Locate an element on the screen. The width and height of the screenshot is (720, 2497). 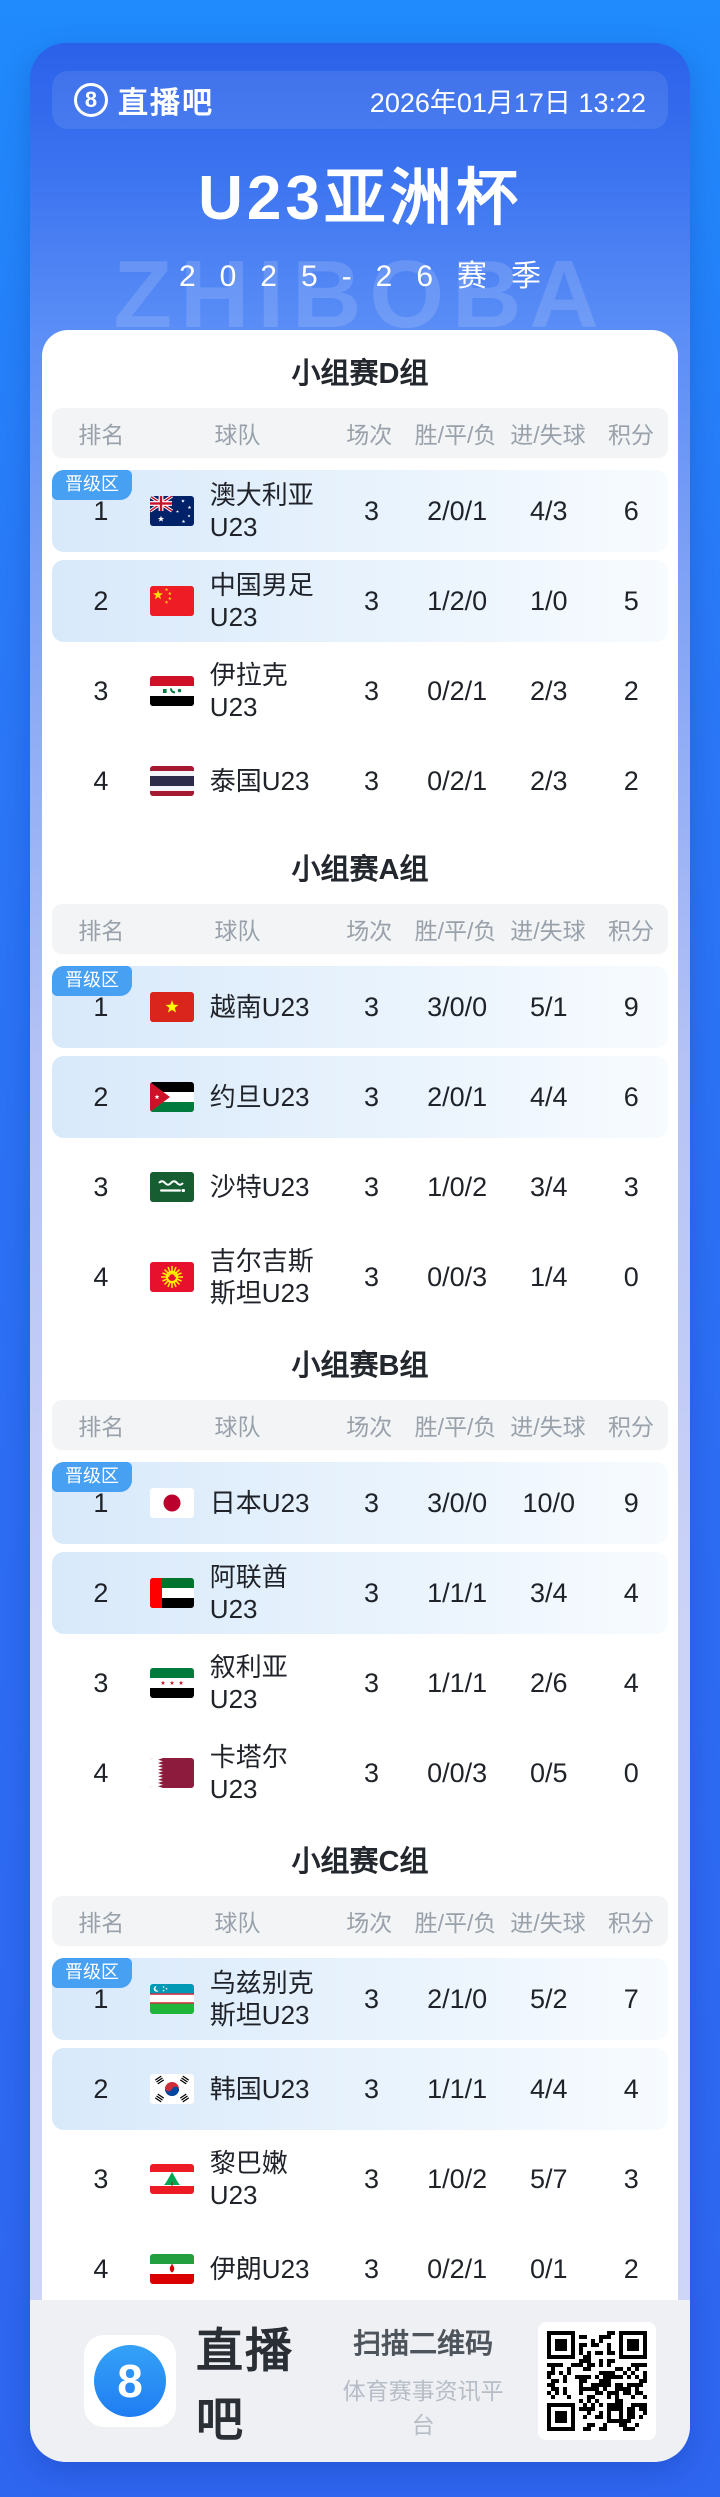
team-cell: 黎巴嫩U23 is located at coordinates (240, 2179).